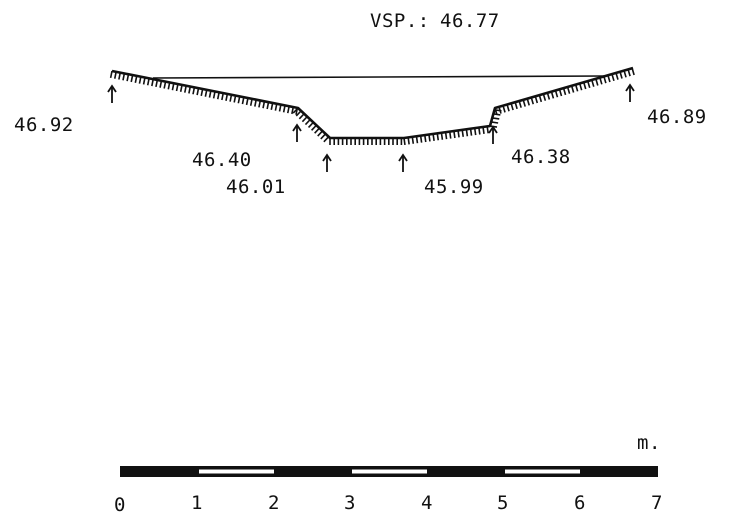 This screenshot has height=520, width=731. What do you see at coordinates (403, 162) in the screenshot?
I see `arrow-center-bottom-icon` at bounding box center [403, 162].